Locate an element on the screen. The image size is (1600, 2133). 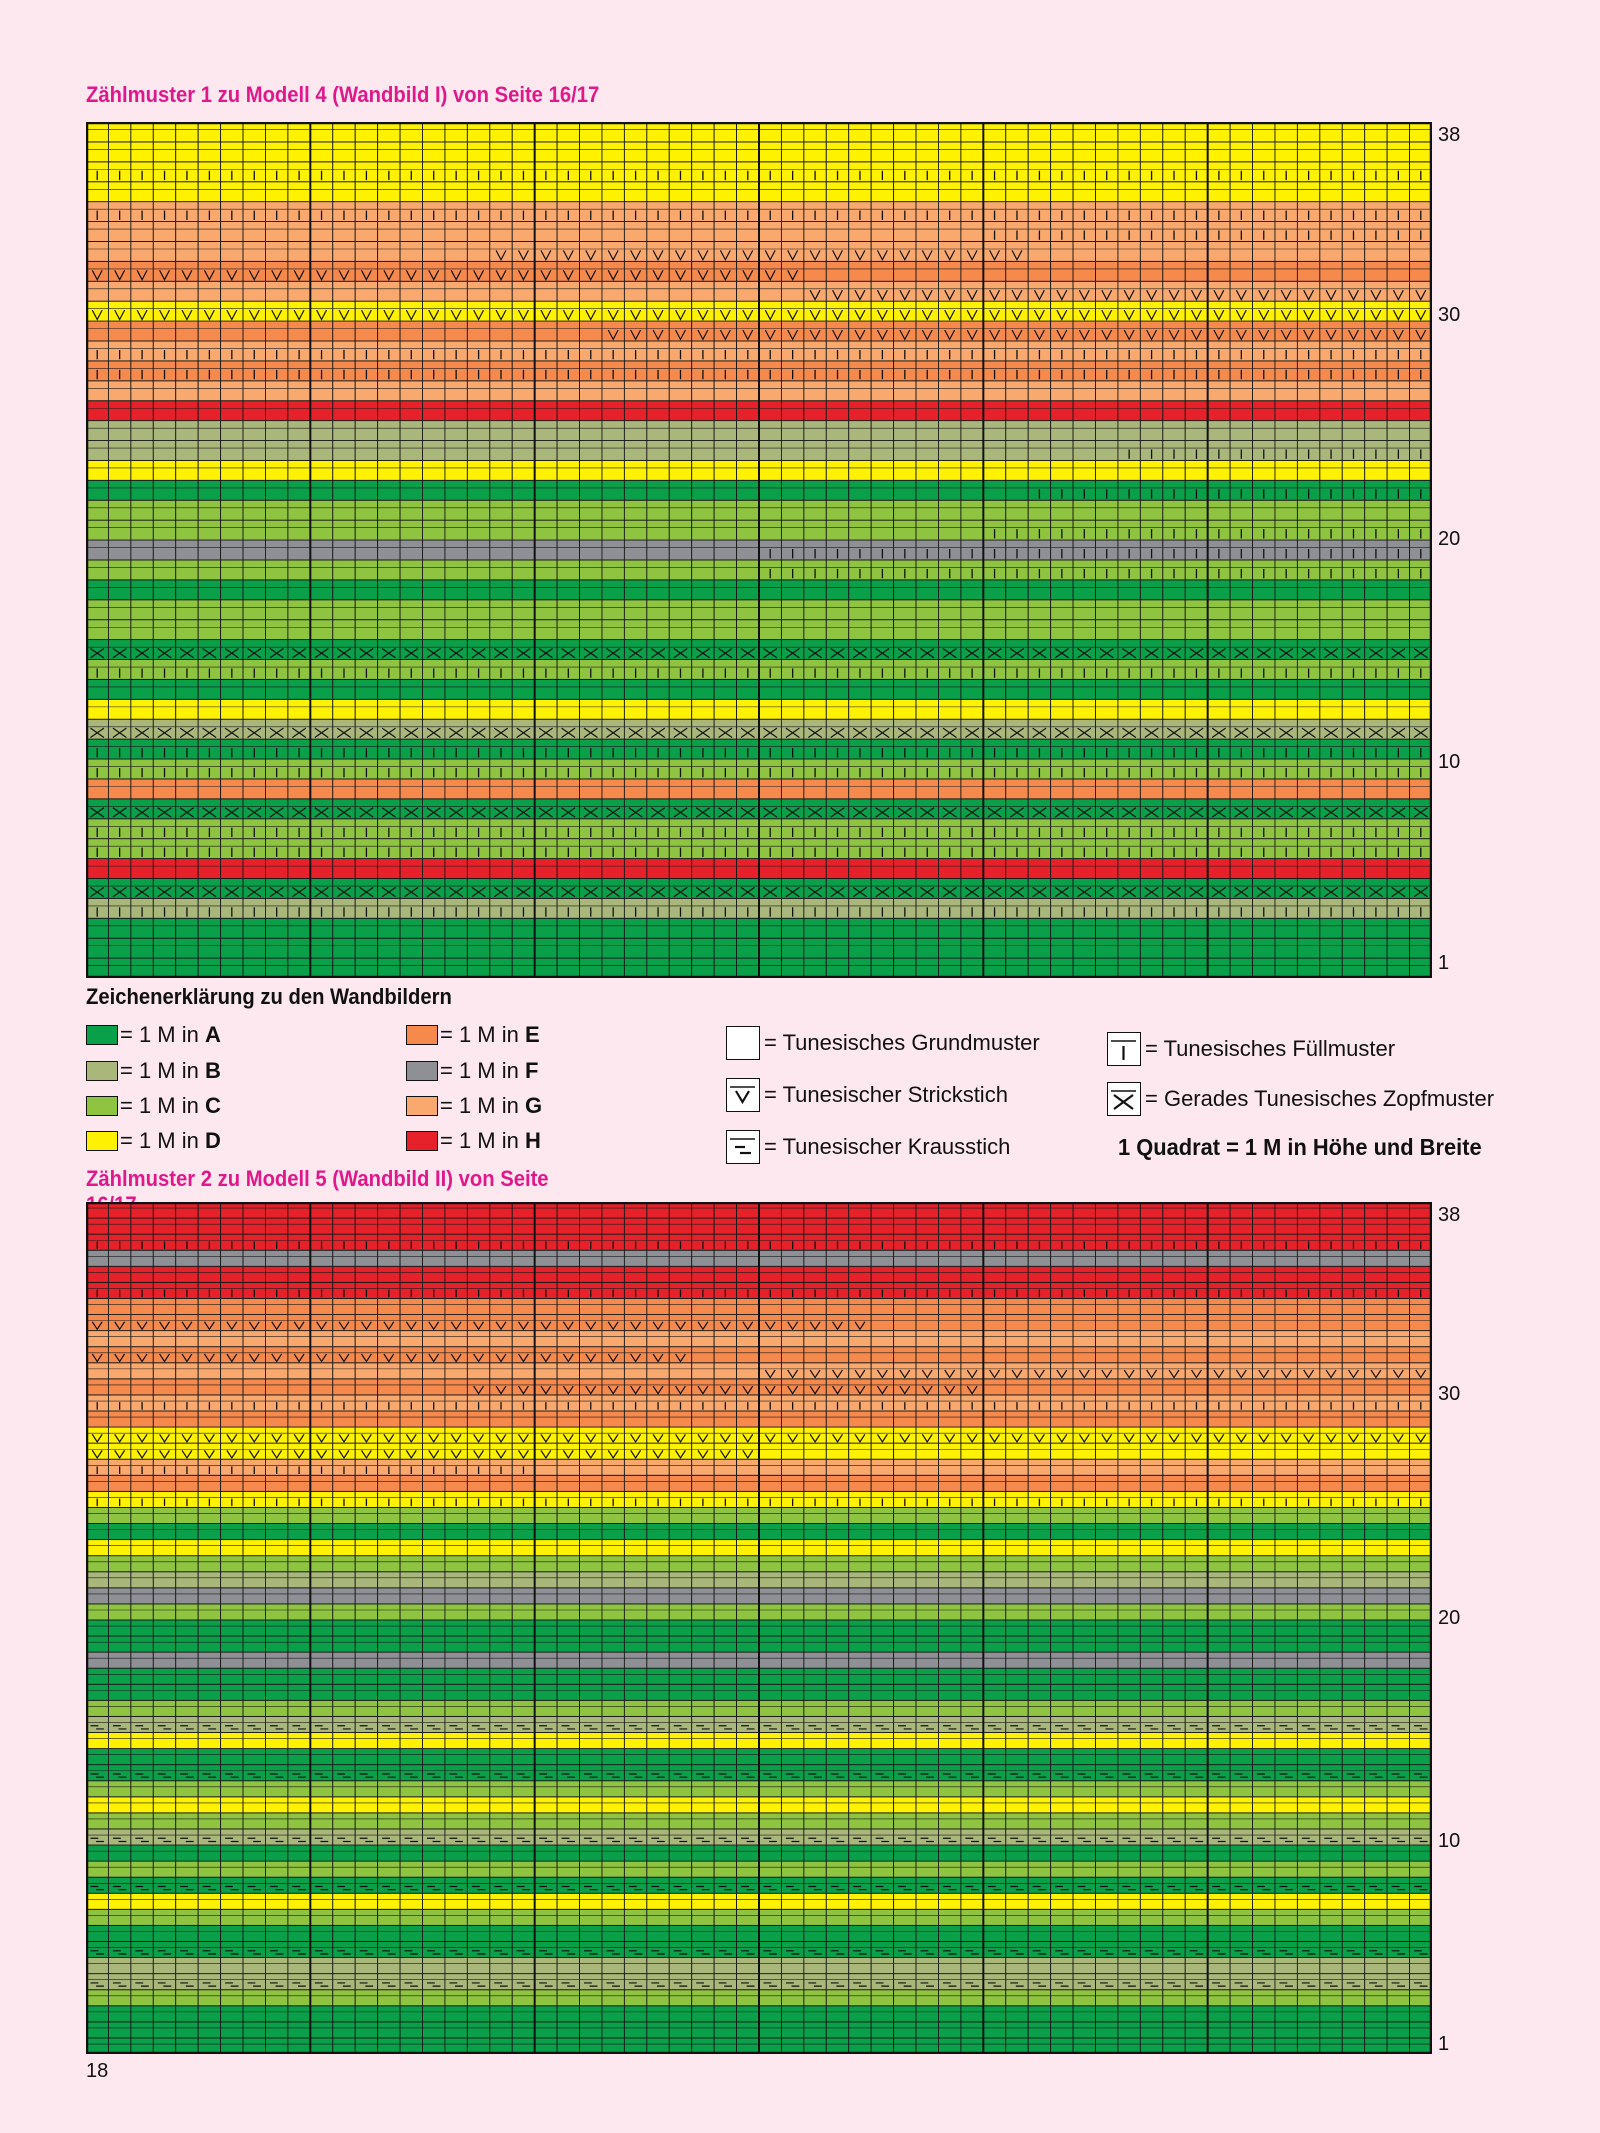
chart-row is located at coordinates (759, 809).